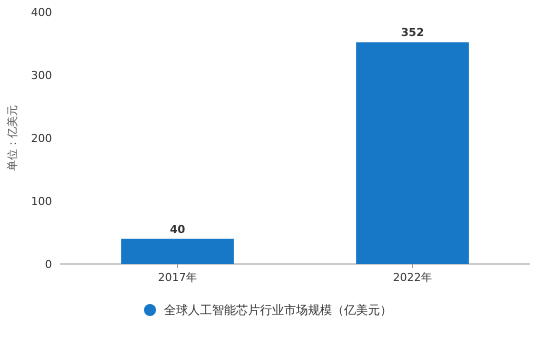  I want to click on y-axis-title: 单位：亿美元, so click(12, 138).